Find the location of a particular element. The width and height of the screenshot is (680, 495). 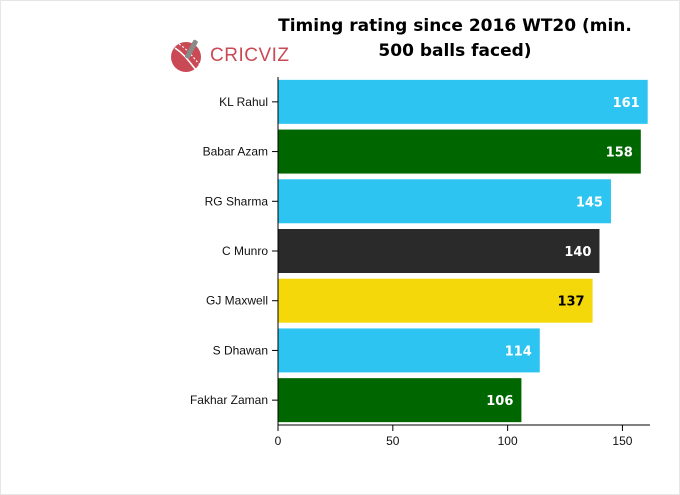

data-label-c-munro: 140 is located at coordinates (577, 252).